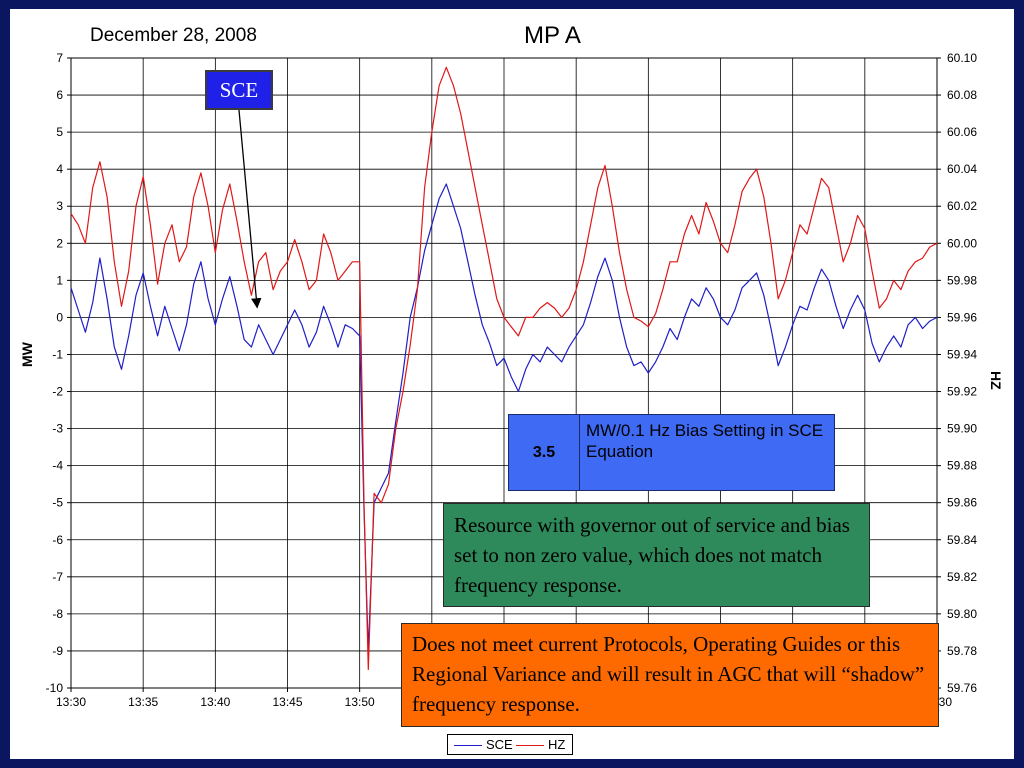  Describe the element at coordinates (962, 354) in the screenshot. I see `y-tick-label-right: 59.94` at that location.